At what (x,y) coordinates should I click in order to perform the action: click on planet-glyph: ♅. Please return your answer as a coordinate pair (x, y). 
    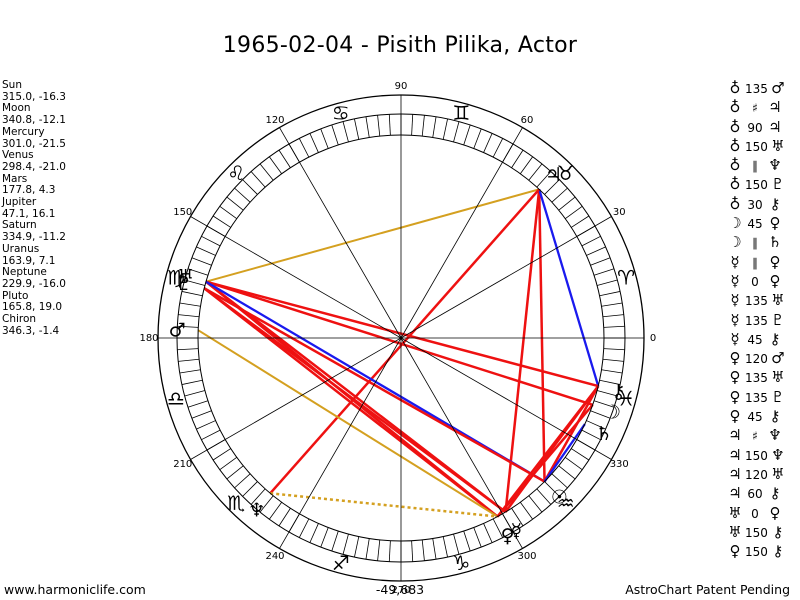
    Looking at the image, I should click on (185, 277).